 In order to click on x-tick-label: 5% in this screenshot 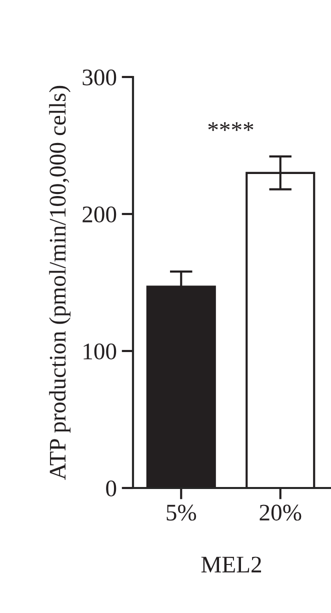, I will do `click(181, 512)`.